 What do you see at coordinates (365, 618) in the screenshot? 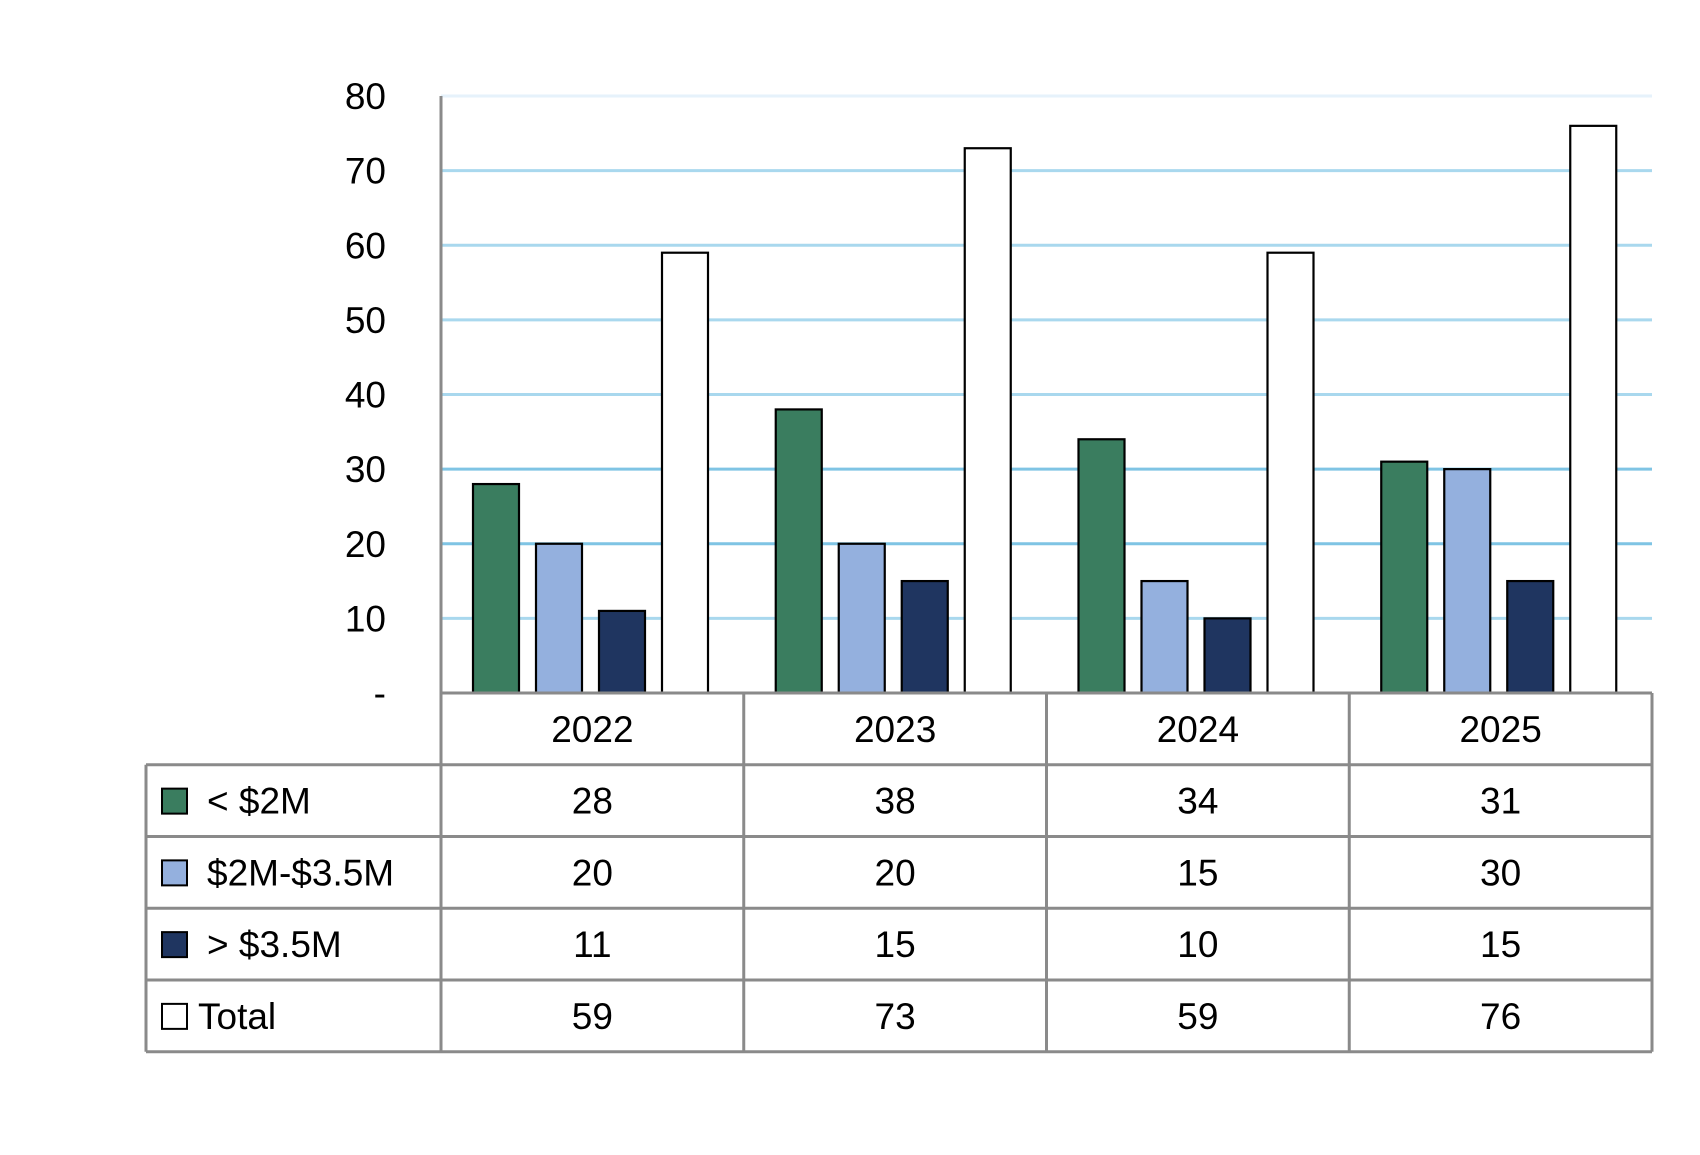
I see `y-tick-label-10: 10` at bounding box center [365, 618].